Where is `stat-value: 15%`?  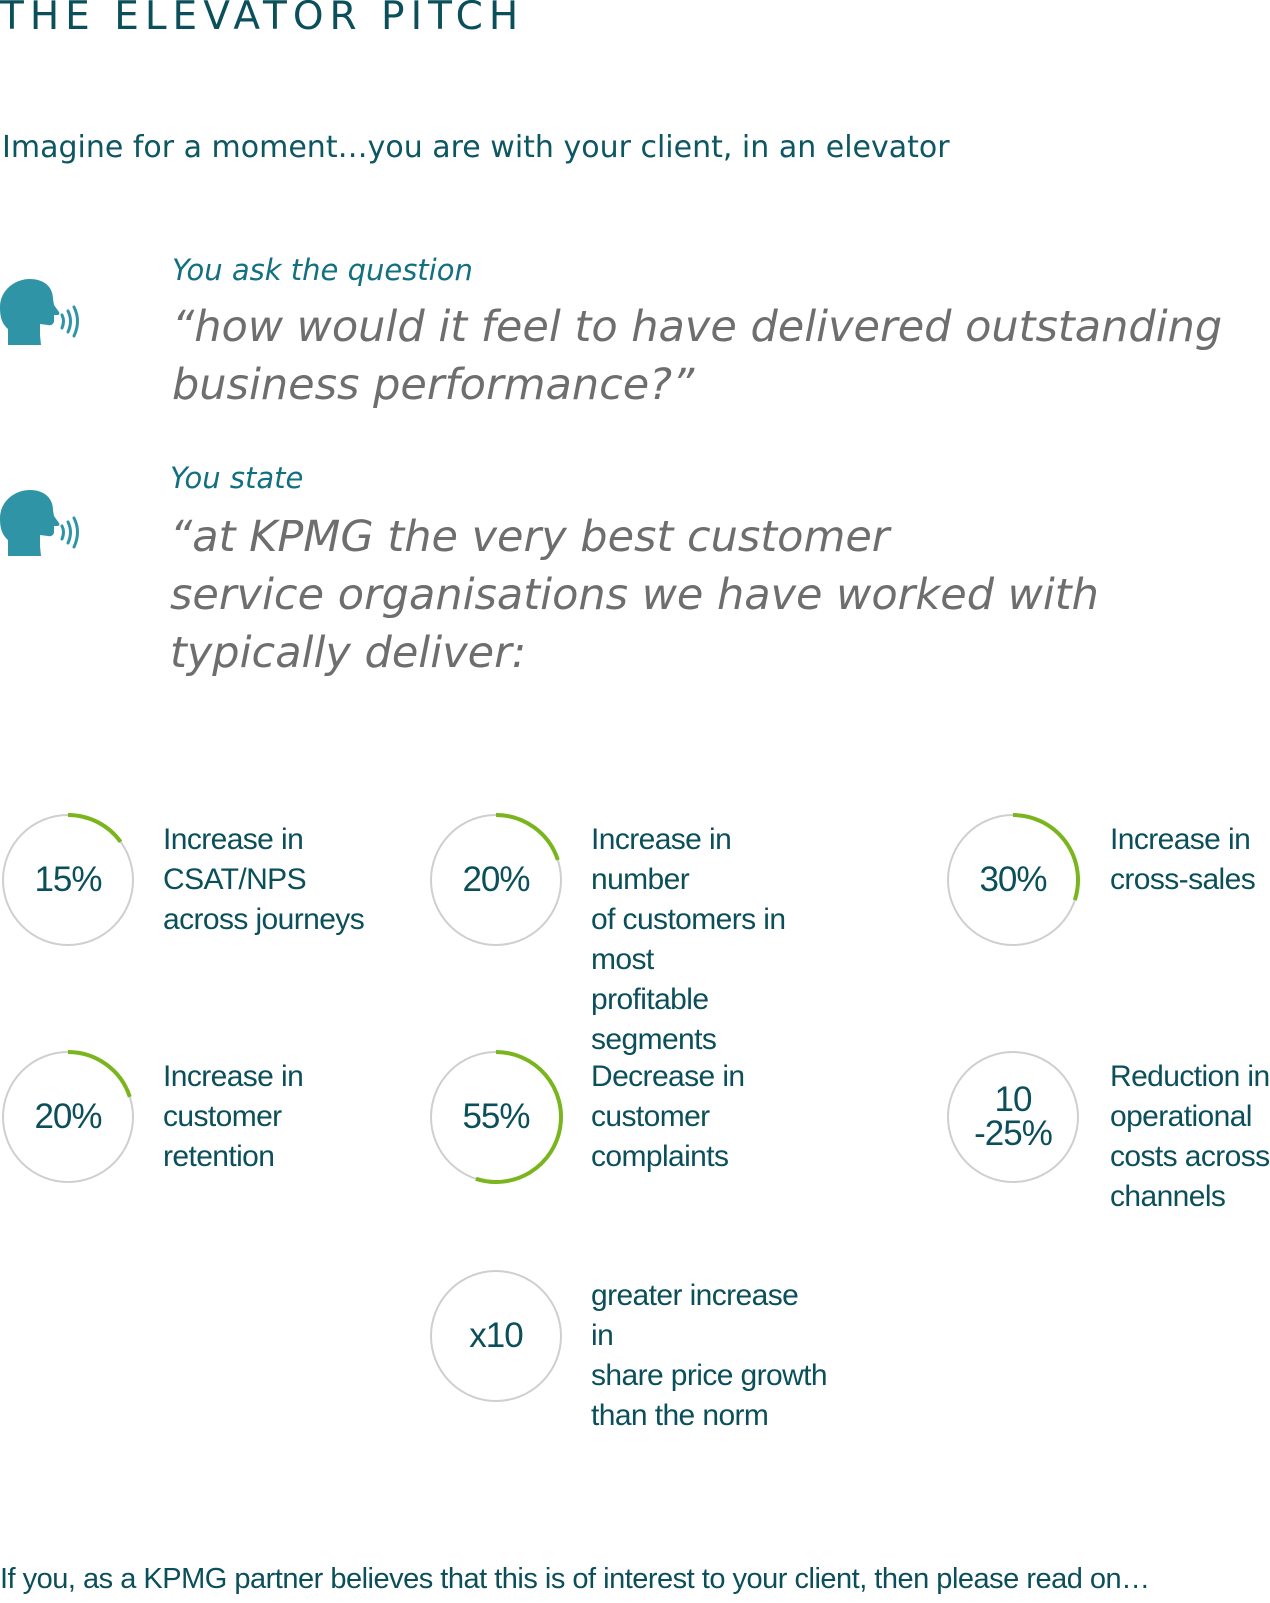 stat-value: 15% is located at coordinates (68, 879).